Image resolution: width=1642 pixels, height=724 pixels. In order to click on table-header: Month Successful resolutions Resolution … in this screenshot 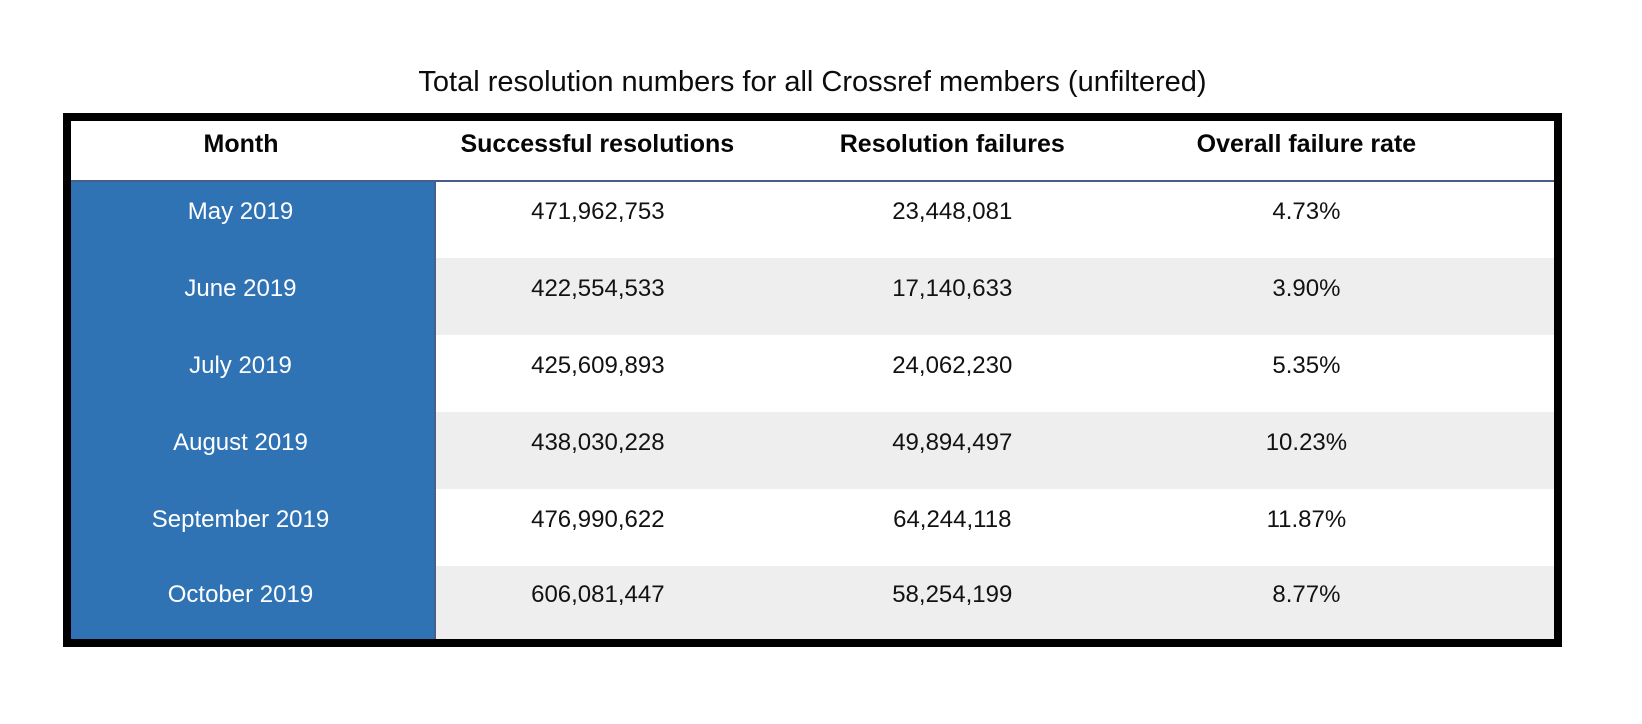, I will do `click(812, 149)`.